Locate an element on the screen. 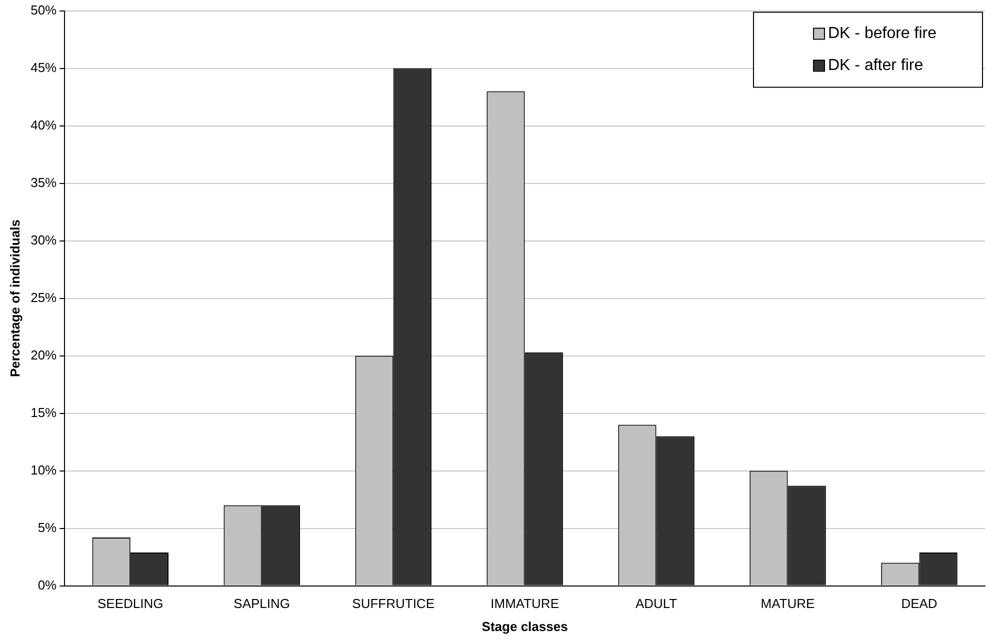 The image size is (989, 643). y-tick-label: 30% is located at coordinates (44, 240).